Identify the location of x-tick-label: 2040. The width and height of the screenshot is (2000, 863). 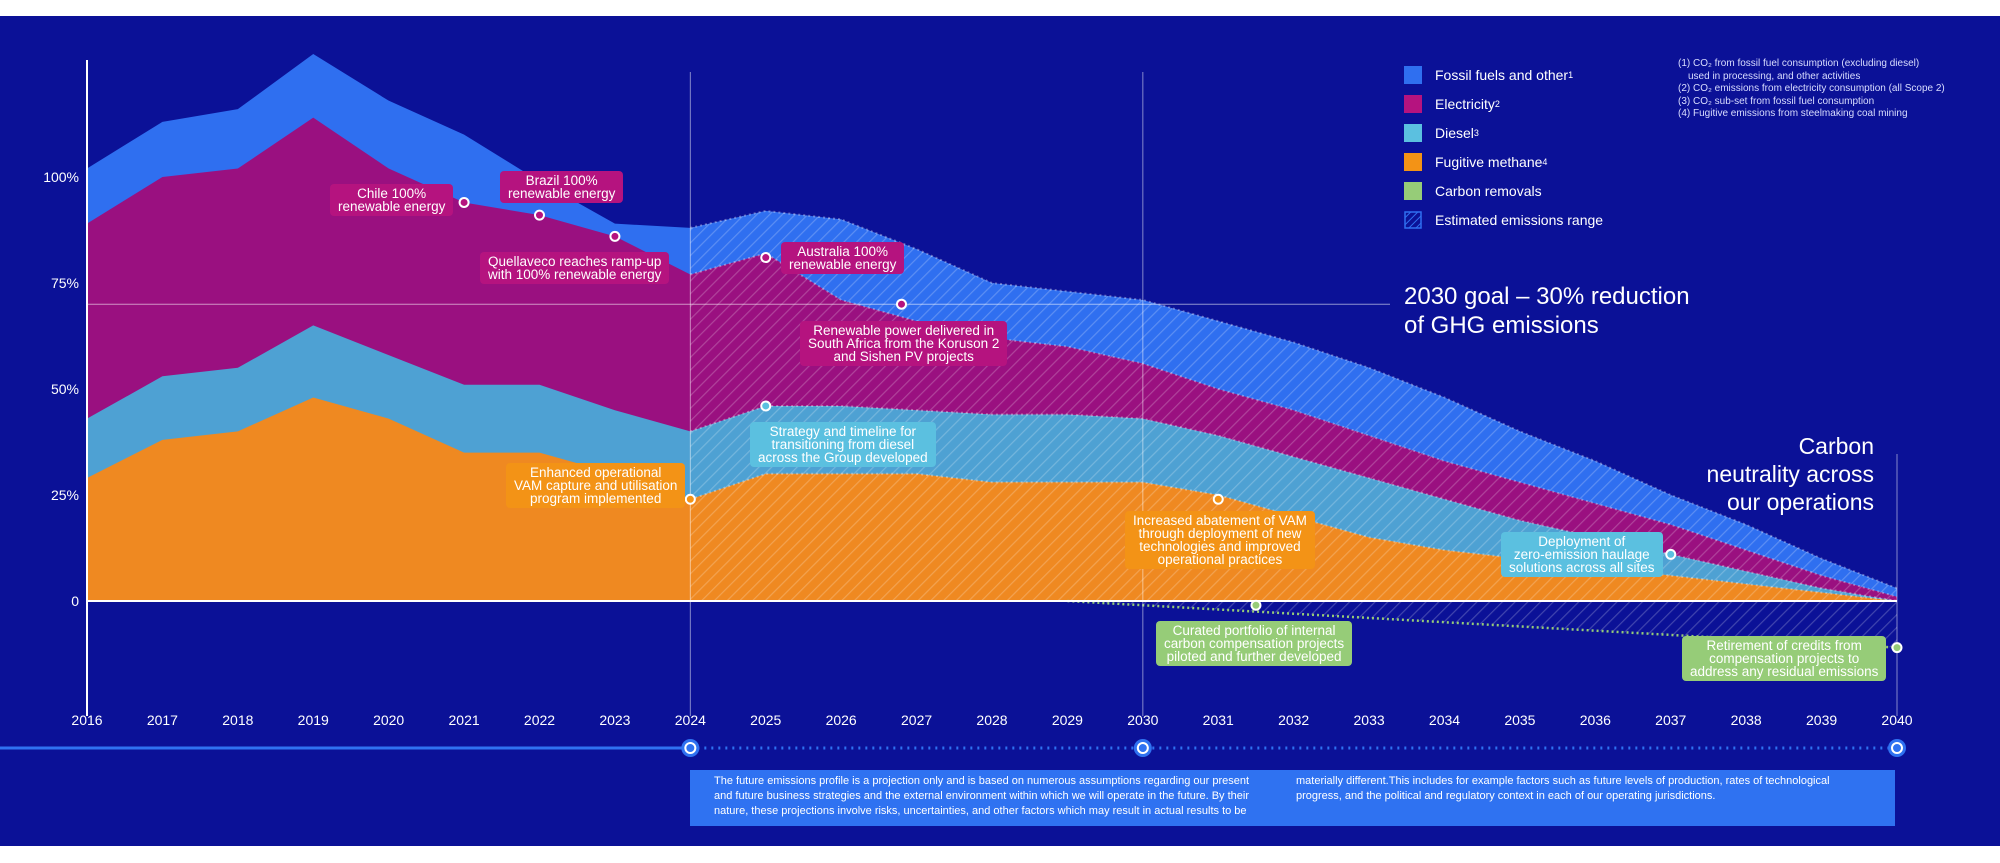
(1896, 720).